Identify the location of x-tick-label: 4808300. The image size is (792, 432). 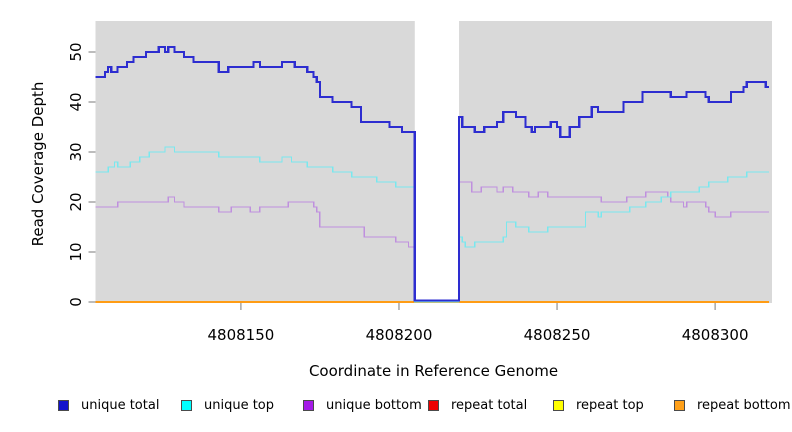
(715, 335).